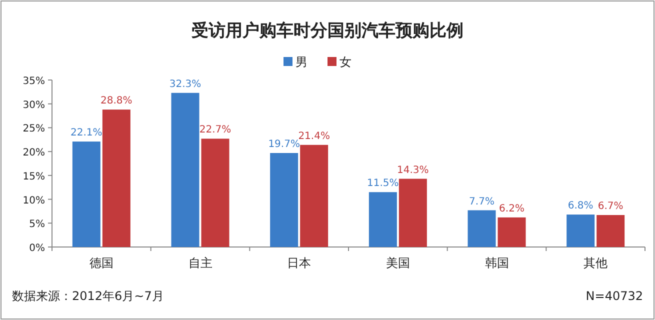 The width and height of the screenshot is (655, 320). What do you see at coordinates (33, 176) in the screenshot?
I see `y-tick-label: 15%` at bounding box center [33, 176].